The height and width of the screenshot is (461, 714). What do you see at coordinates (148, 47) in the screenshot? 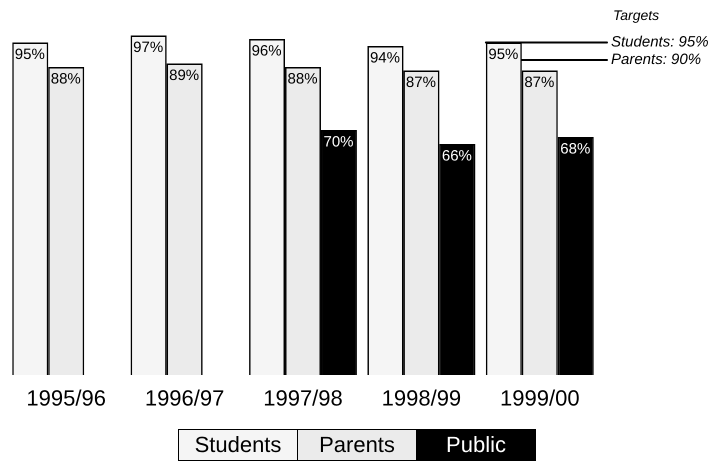
I see `data-label: 97%` at bounding box center [148, 47].